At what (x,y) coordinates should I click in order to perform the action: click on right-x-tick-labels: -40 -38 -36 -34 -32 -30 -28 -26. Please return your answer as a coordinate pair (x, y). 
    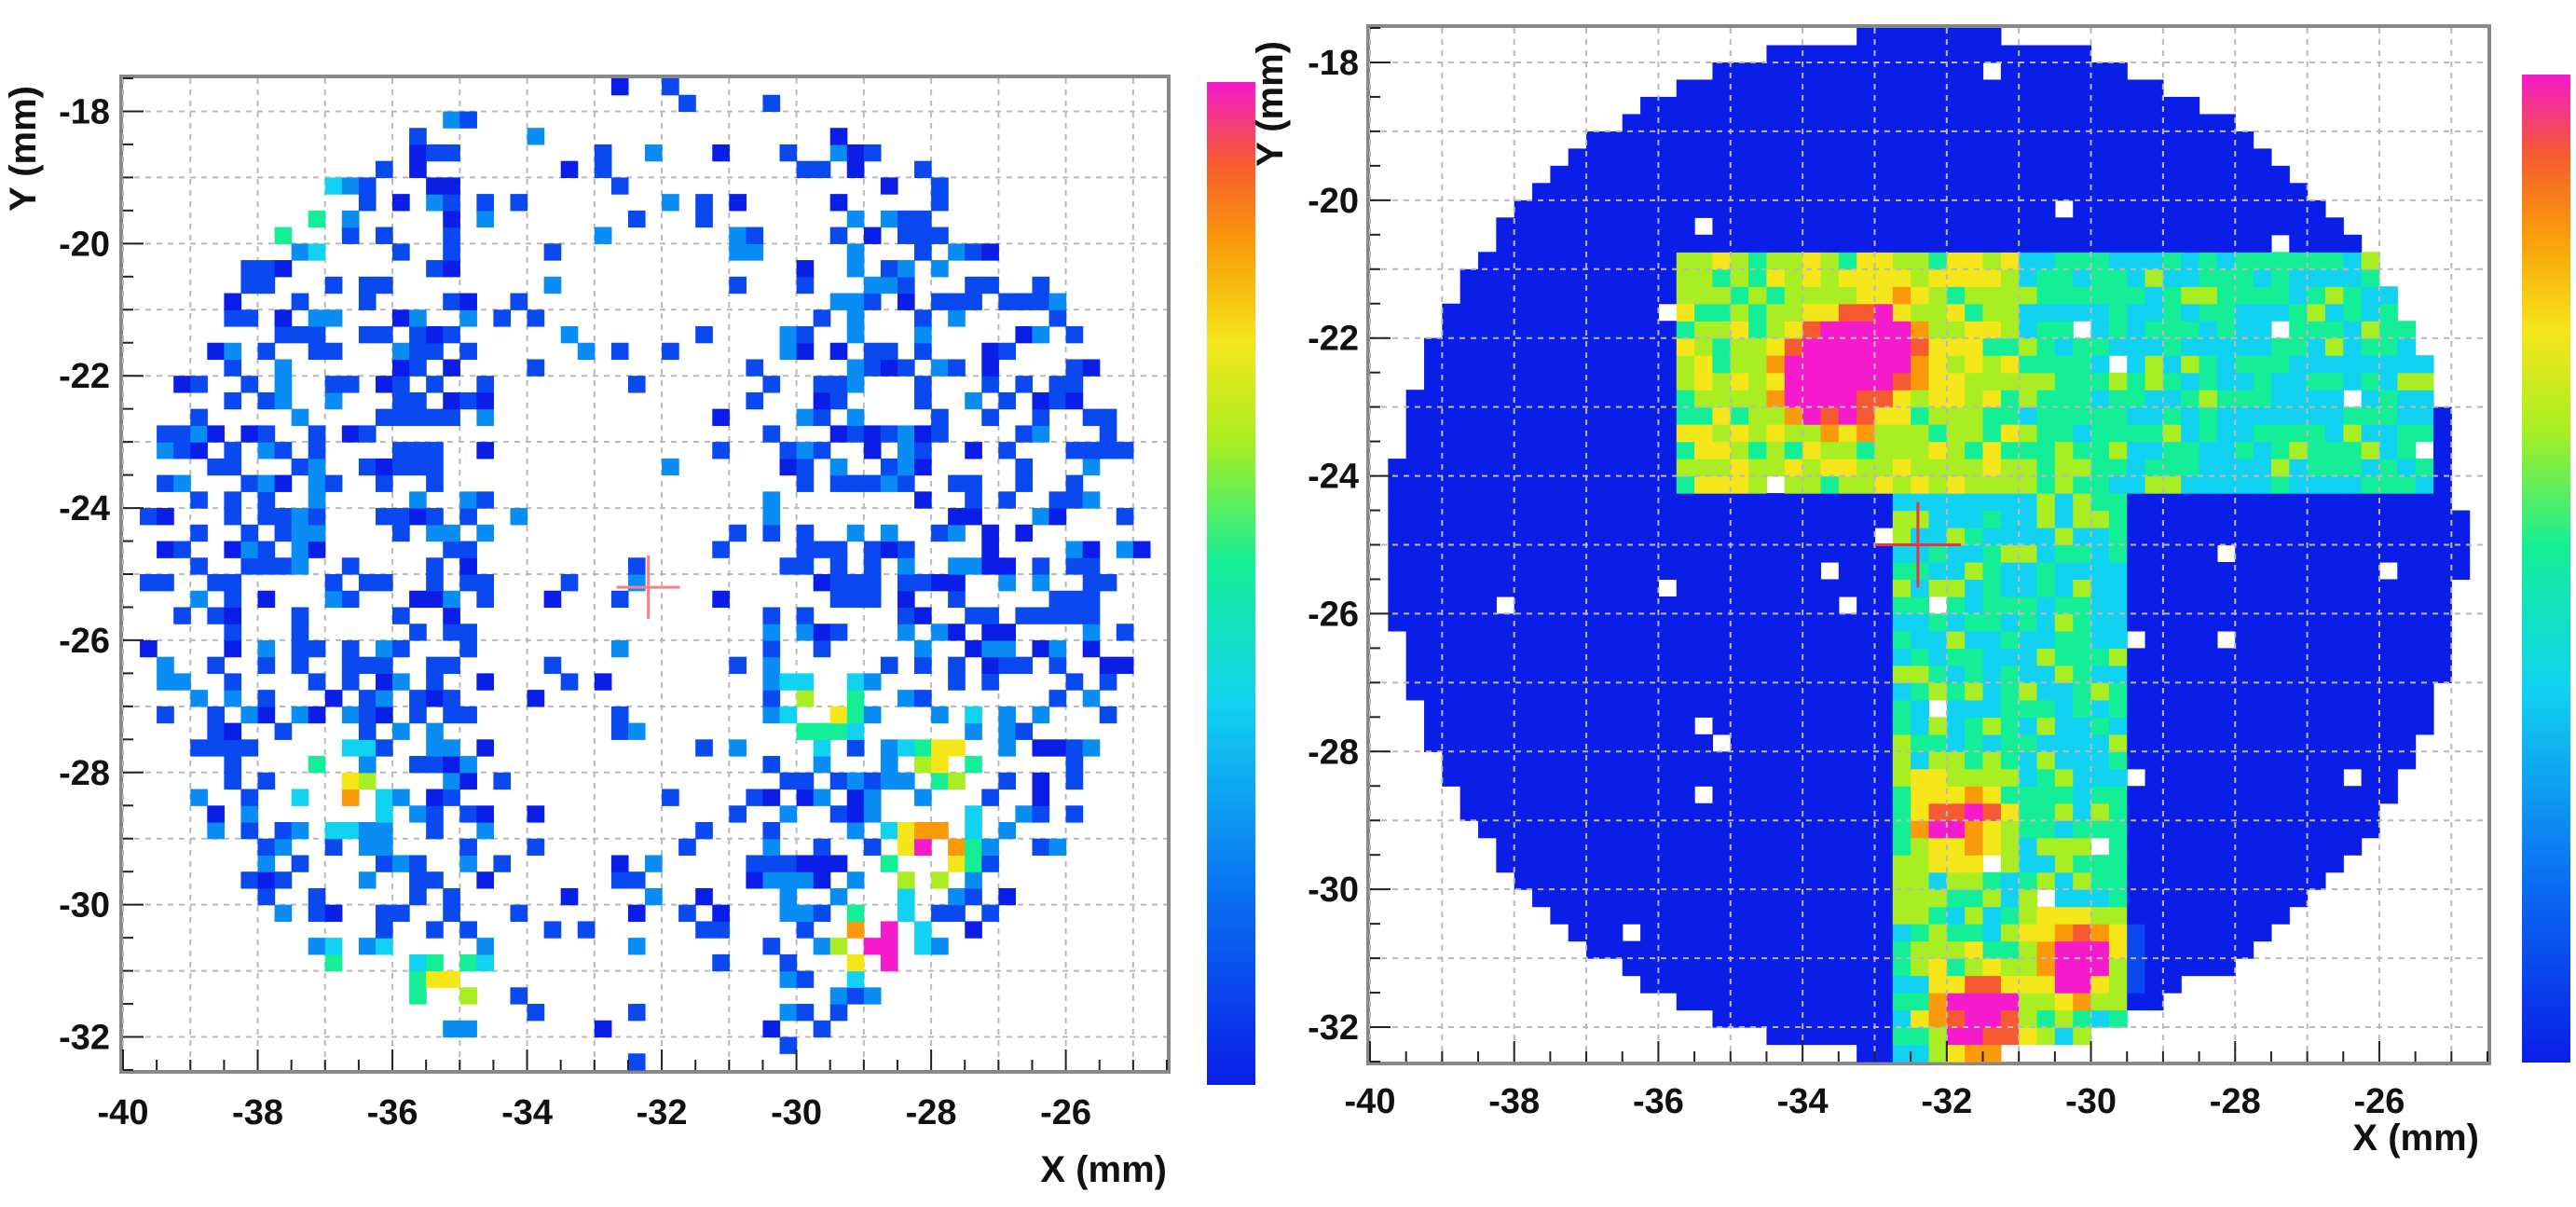
    Looking at the image, I should click on (1875, 1101).